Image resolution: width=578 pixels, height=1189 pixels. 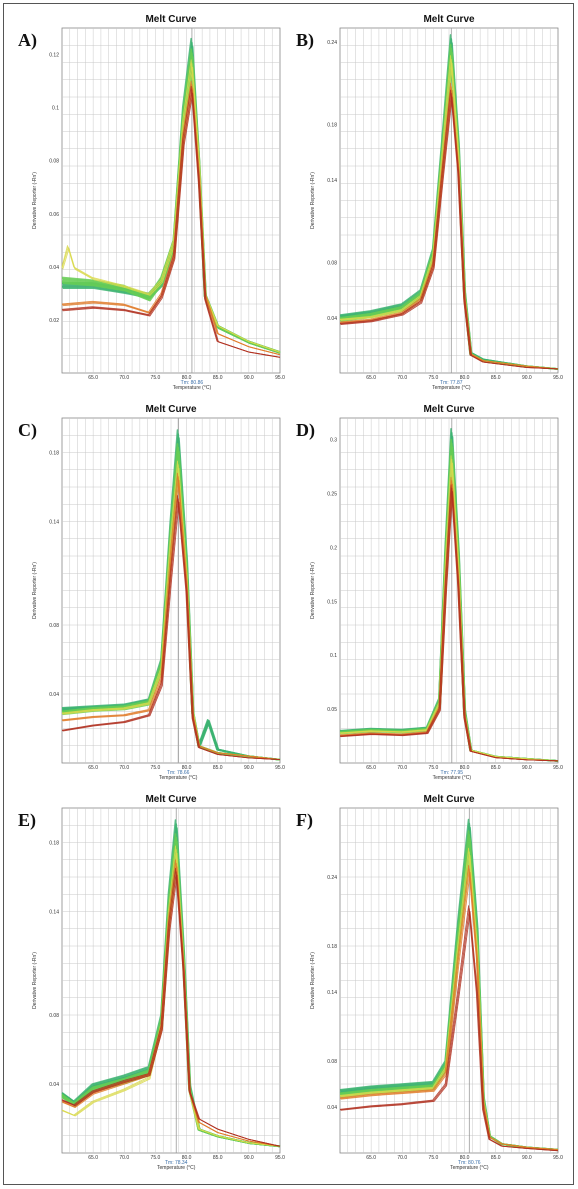 I want to click on tm-label: Tm: 80.86, so click(x=192, y=383).